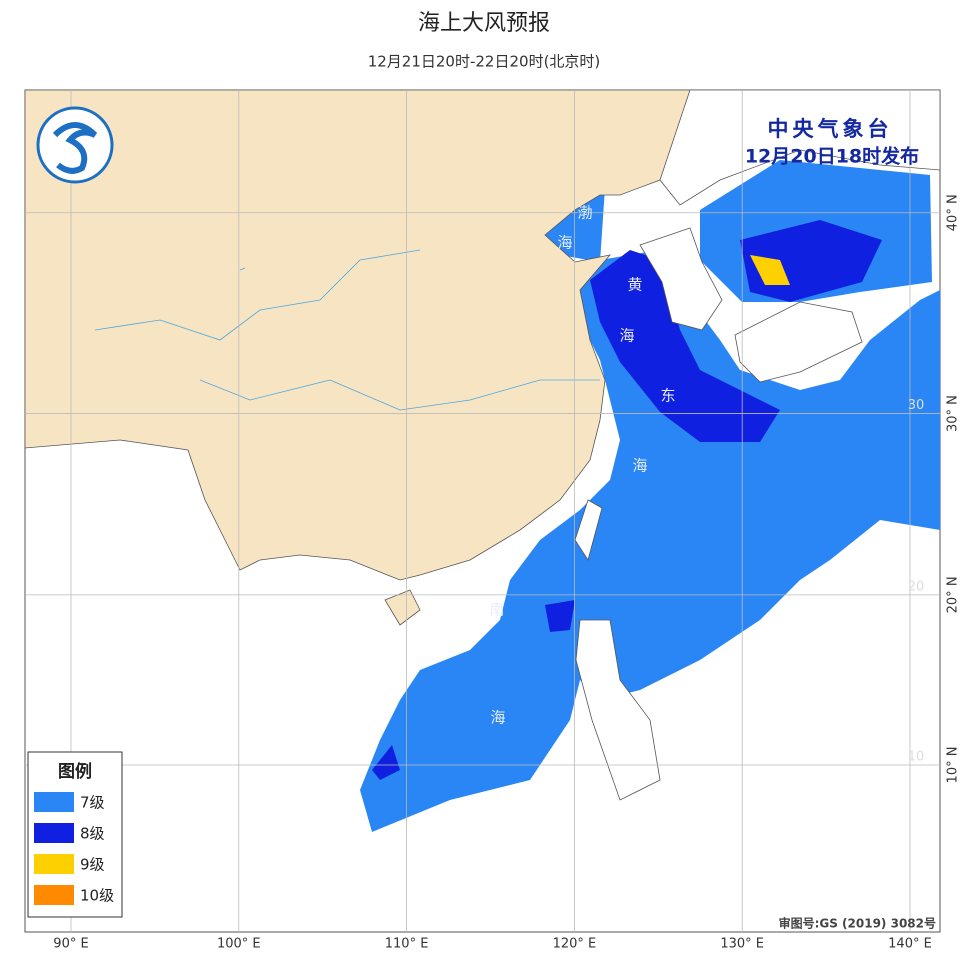 The image size is (969, 966). Describe the element at coordinates (916, 405) in the screenshot. I see `lat-inner-label: 30` at that location.